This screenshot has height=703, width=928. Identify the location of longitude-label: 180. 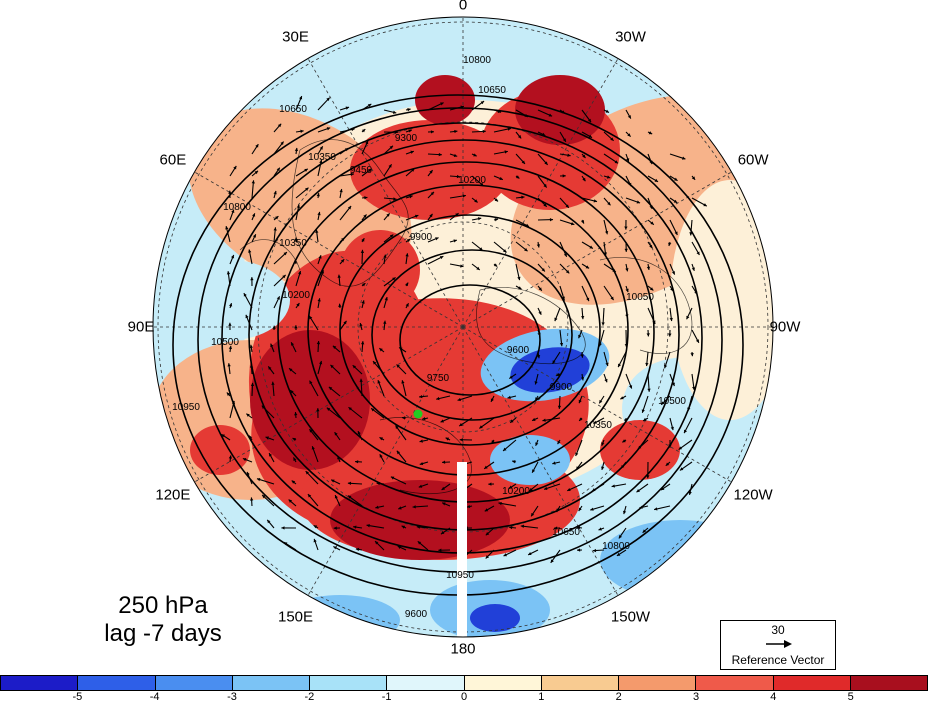
(462, 649).